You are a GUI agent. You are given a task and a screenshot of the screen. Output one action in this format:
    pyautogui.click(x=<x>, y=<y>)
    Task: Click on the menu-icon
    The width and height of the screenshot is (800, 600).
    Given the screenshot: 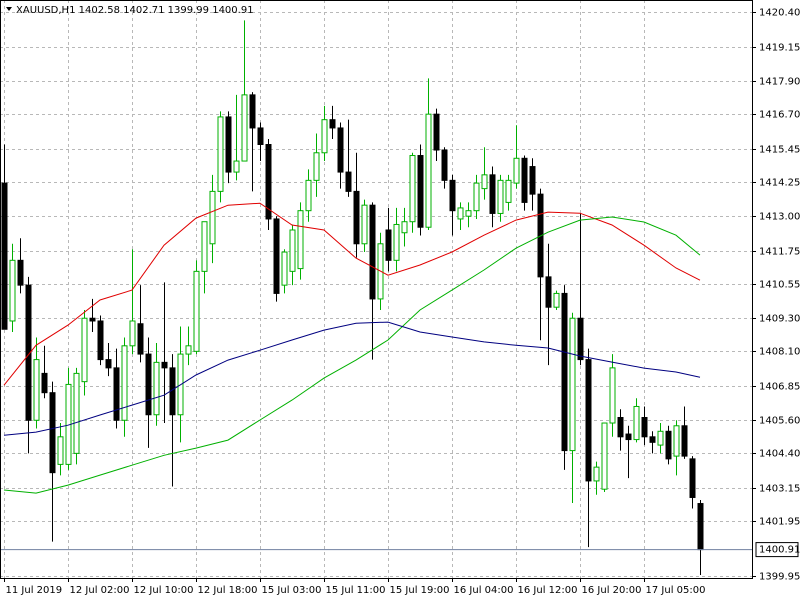 What is the action you would take?
    pyautogui.click(x=9, y=9)
    